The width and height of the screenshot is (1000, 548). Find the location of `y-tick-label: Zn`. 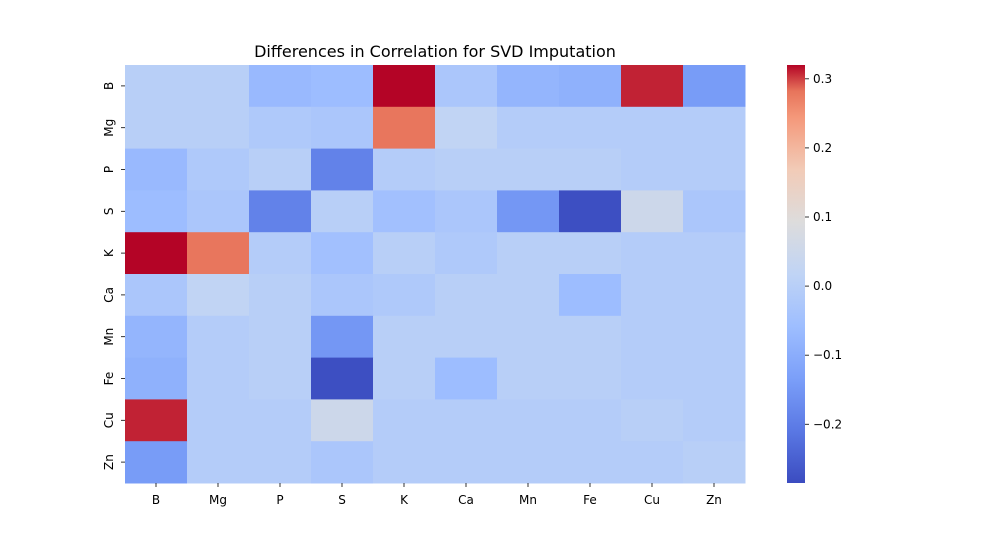

y-tick-label: Zn is located at coordinates (109, 462).